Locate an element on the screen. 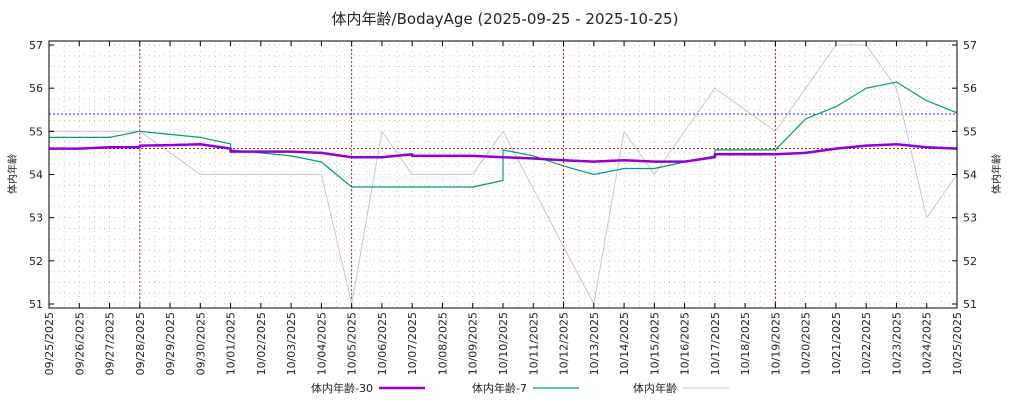 Image resolution: width=1024 pixels, height=400 pixels. y-tick-label-right: 52 is located at coordinates (970, 261).